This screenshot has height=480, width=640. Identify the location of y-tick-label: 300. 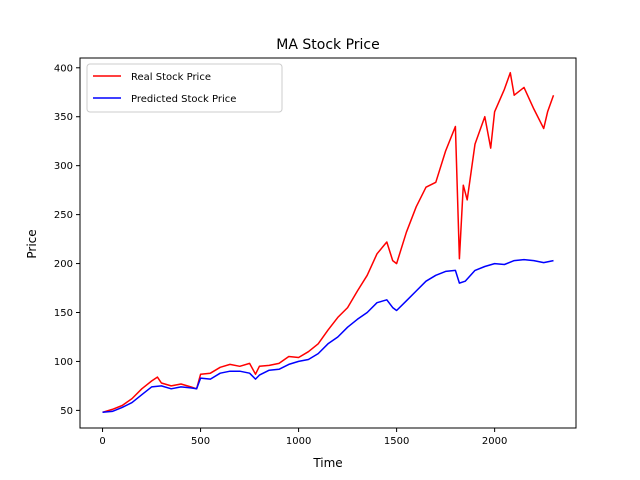
(63, 166).